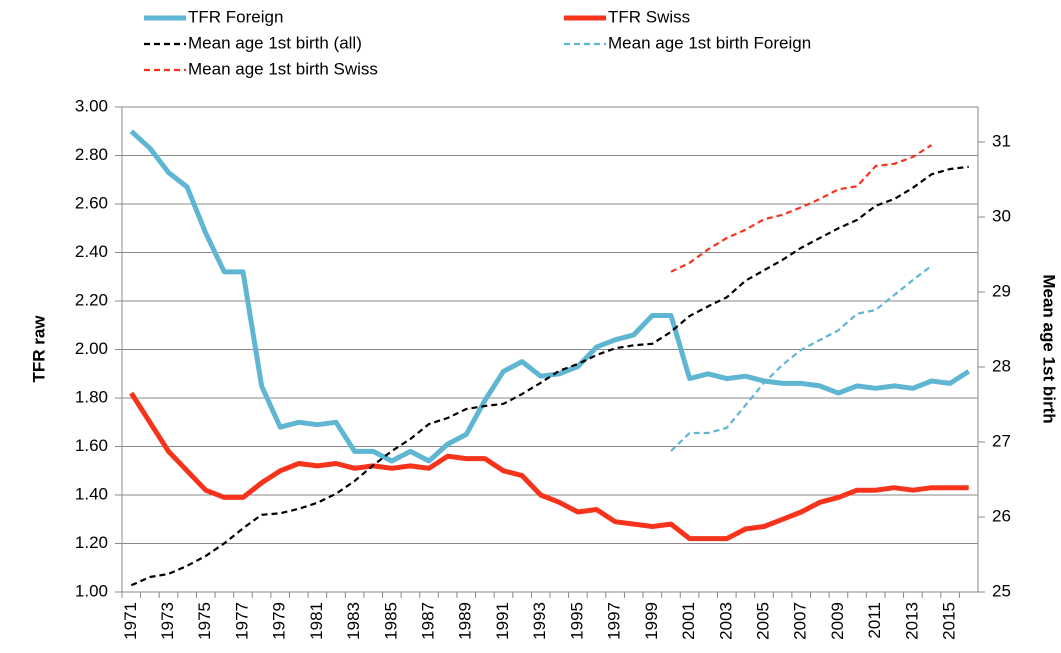  I want to click on y-tick-label: 2.40, so click(91, 251).